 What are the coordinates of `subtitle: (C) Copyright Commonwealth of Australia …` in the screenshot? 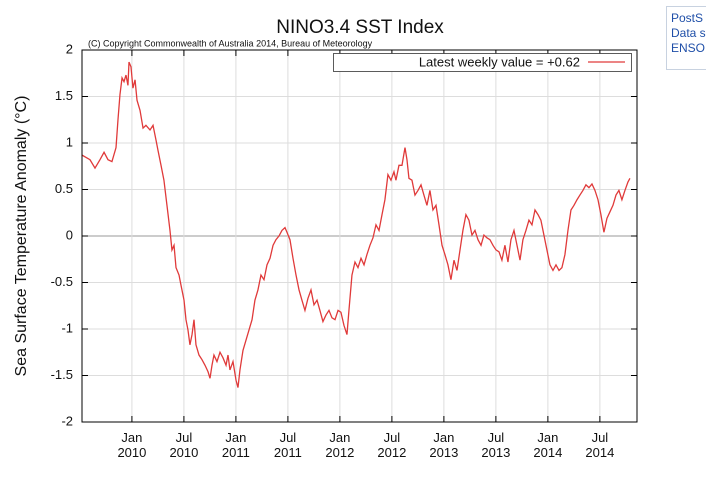 It's located at (230, 43).